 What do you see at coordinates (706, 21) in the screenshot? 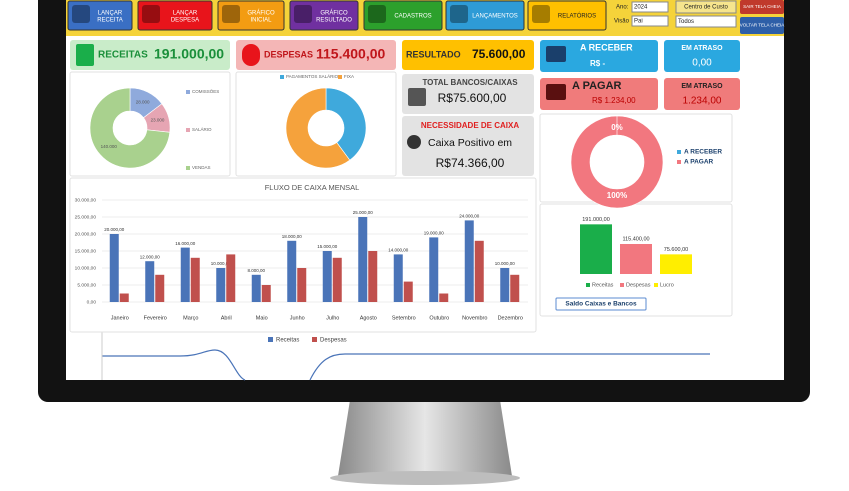
I see `cost-center-select` at bounding box center [706, 21].